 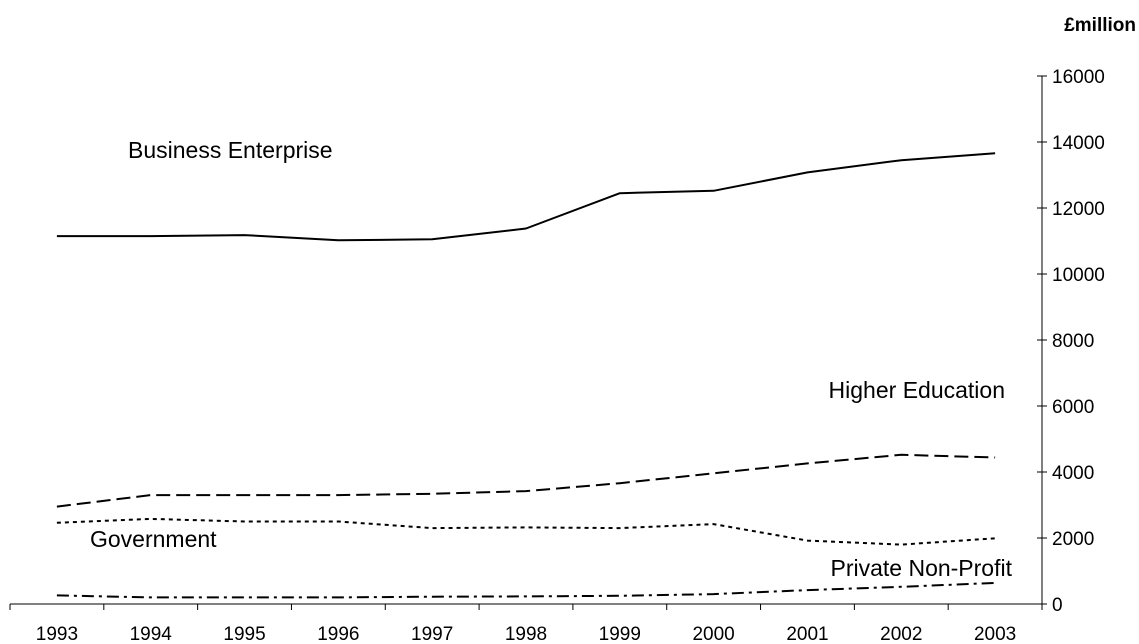 What do you see at coordinates (1073, 473) in the screenshot?
I see `y-tick-label: 4000` at bounding box center [1073, 473].